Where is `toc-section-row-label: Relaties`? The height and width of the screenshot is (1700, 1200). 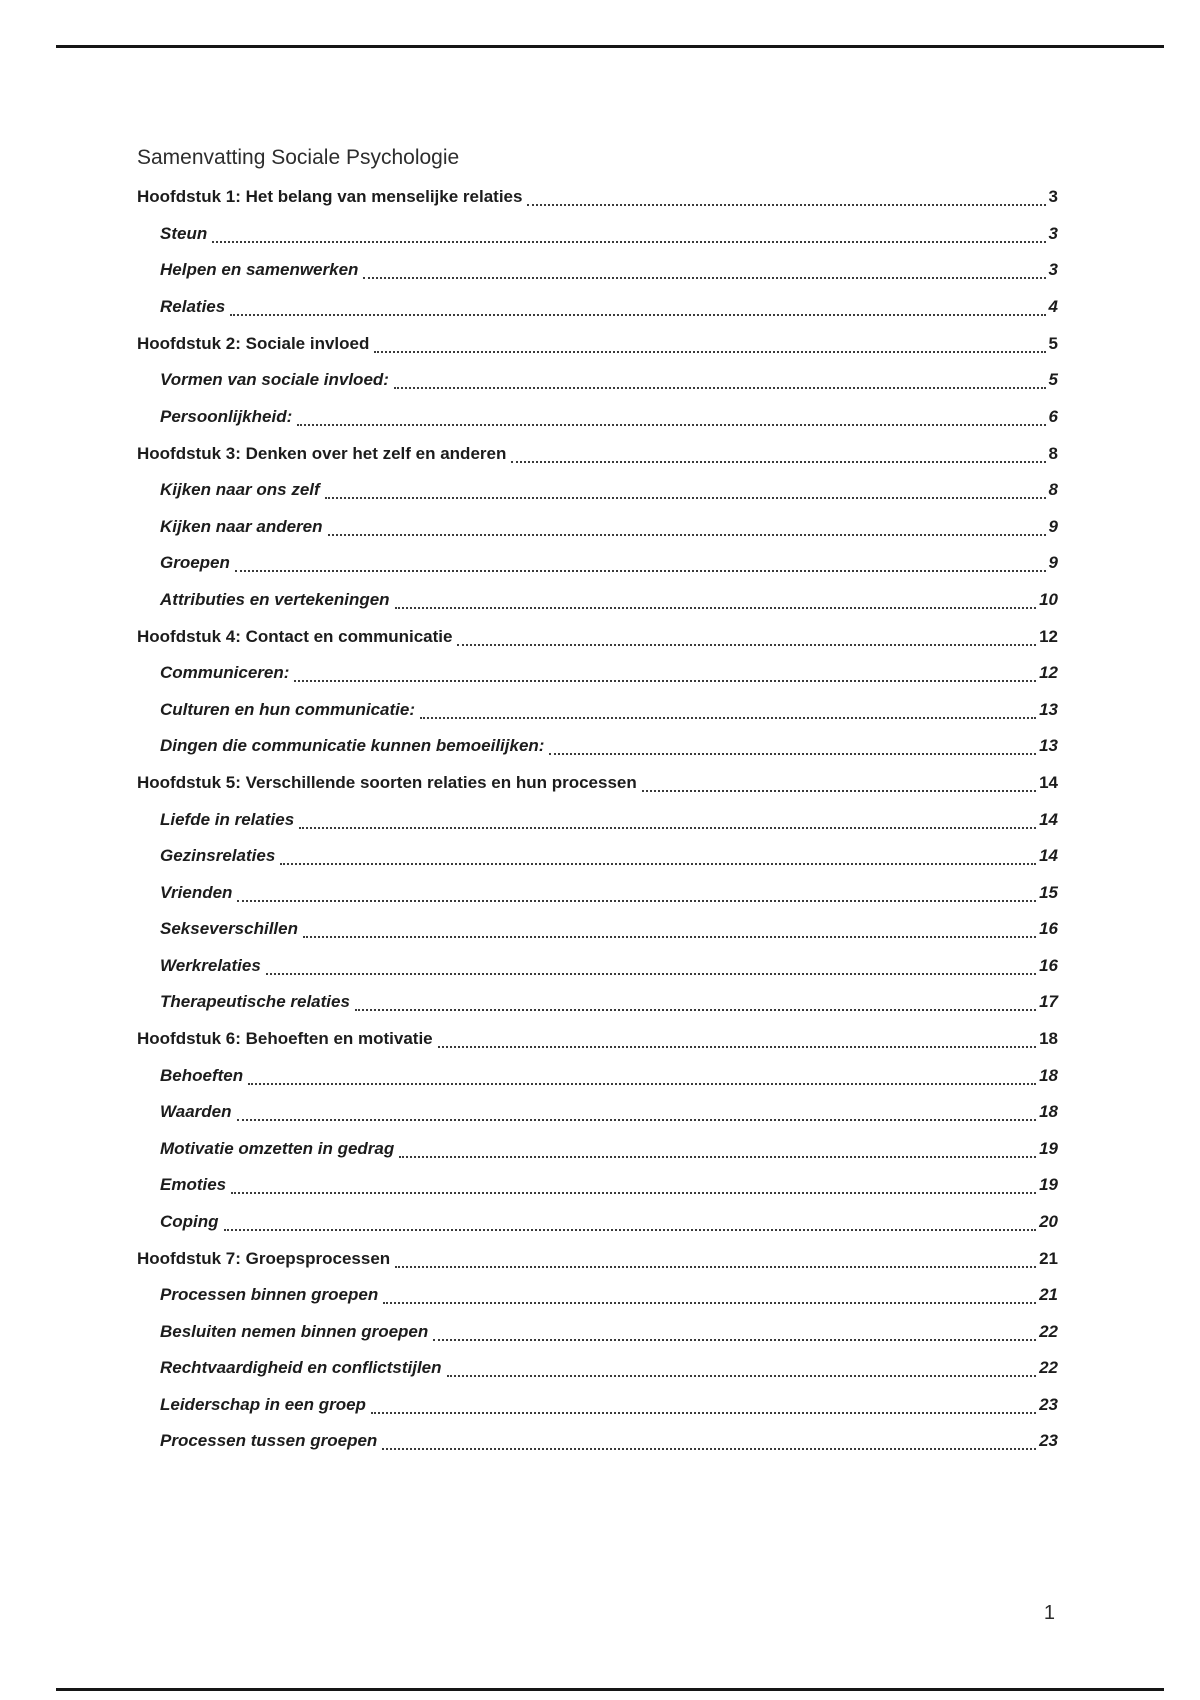
toc-section-row-label: Relaties is located at coordinates (193, 306).